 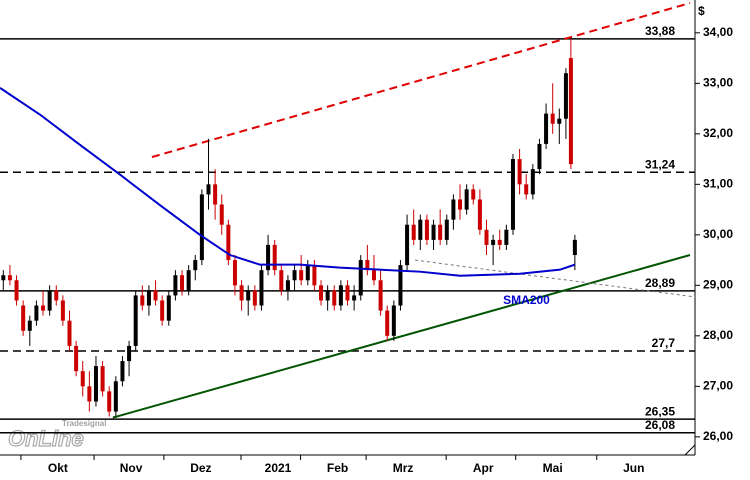 I want to click on y-tick-label: 32,00, so click(x=718, y=133).